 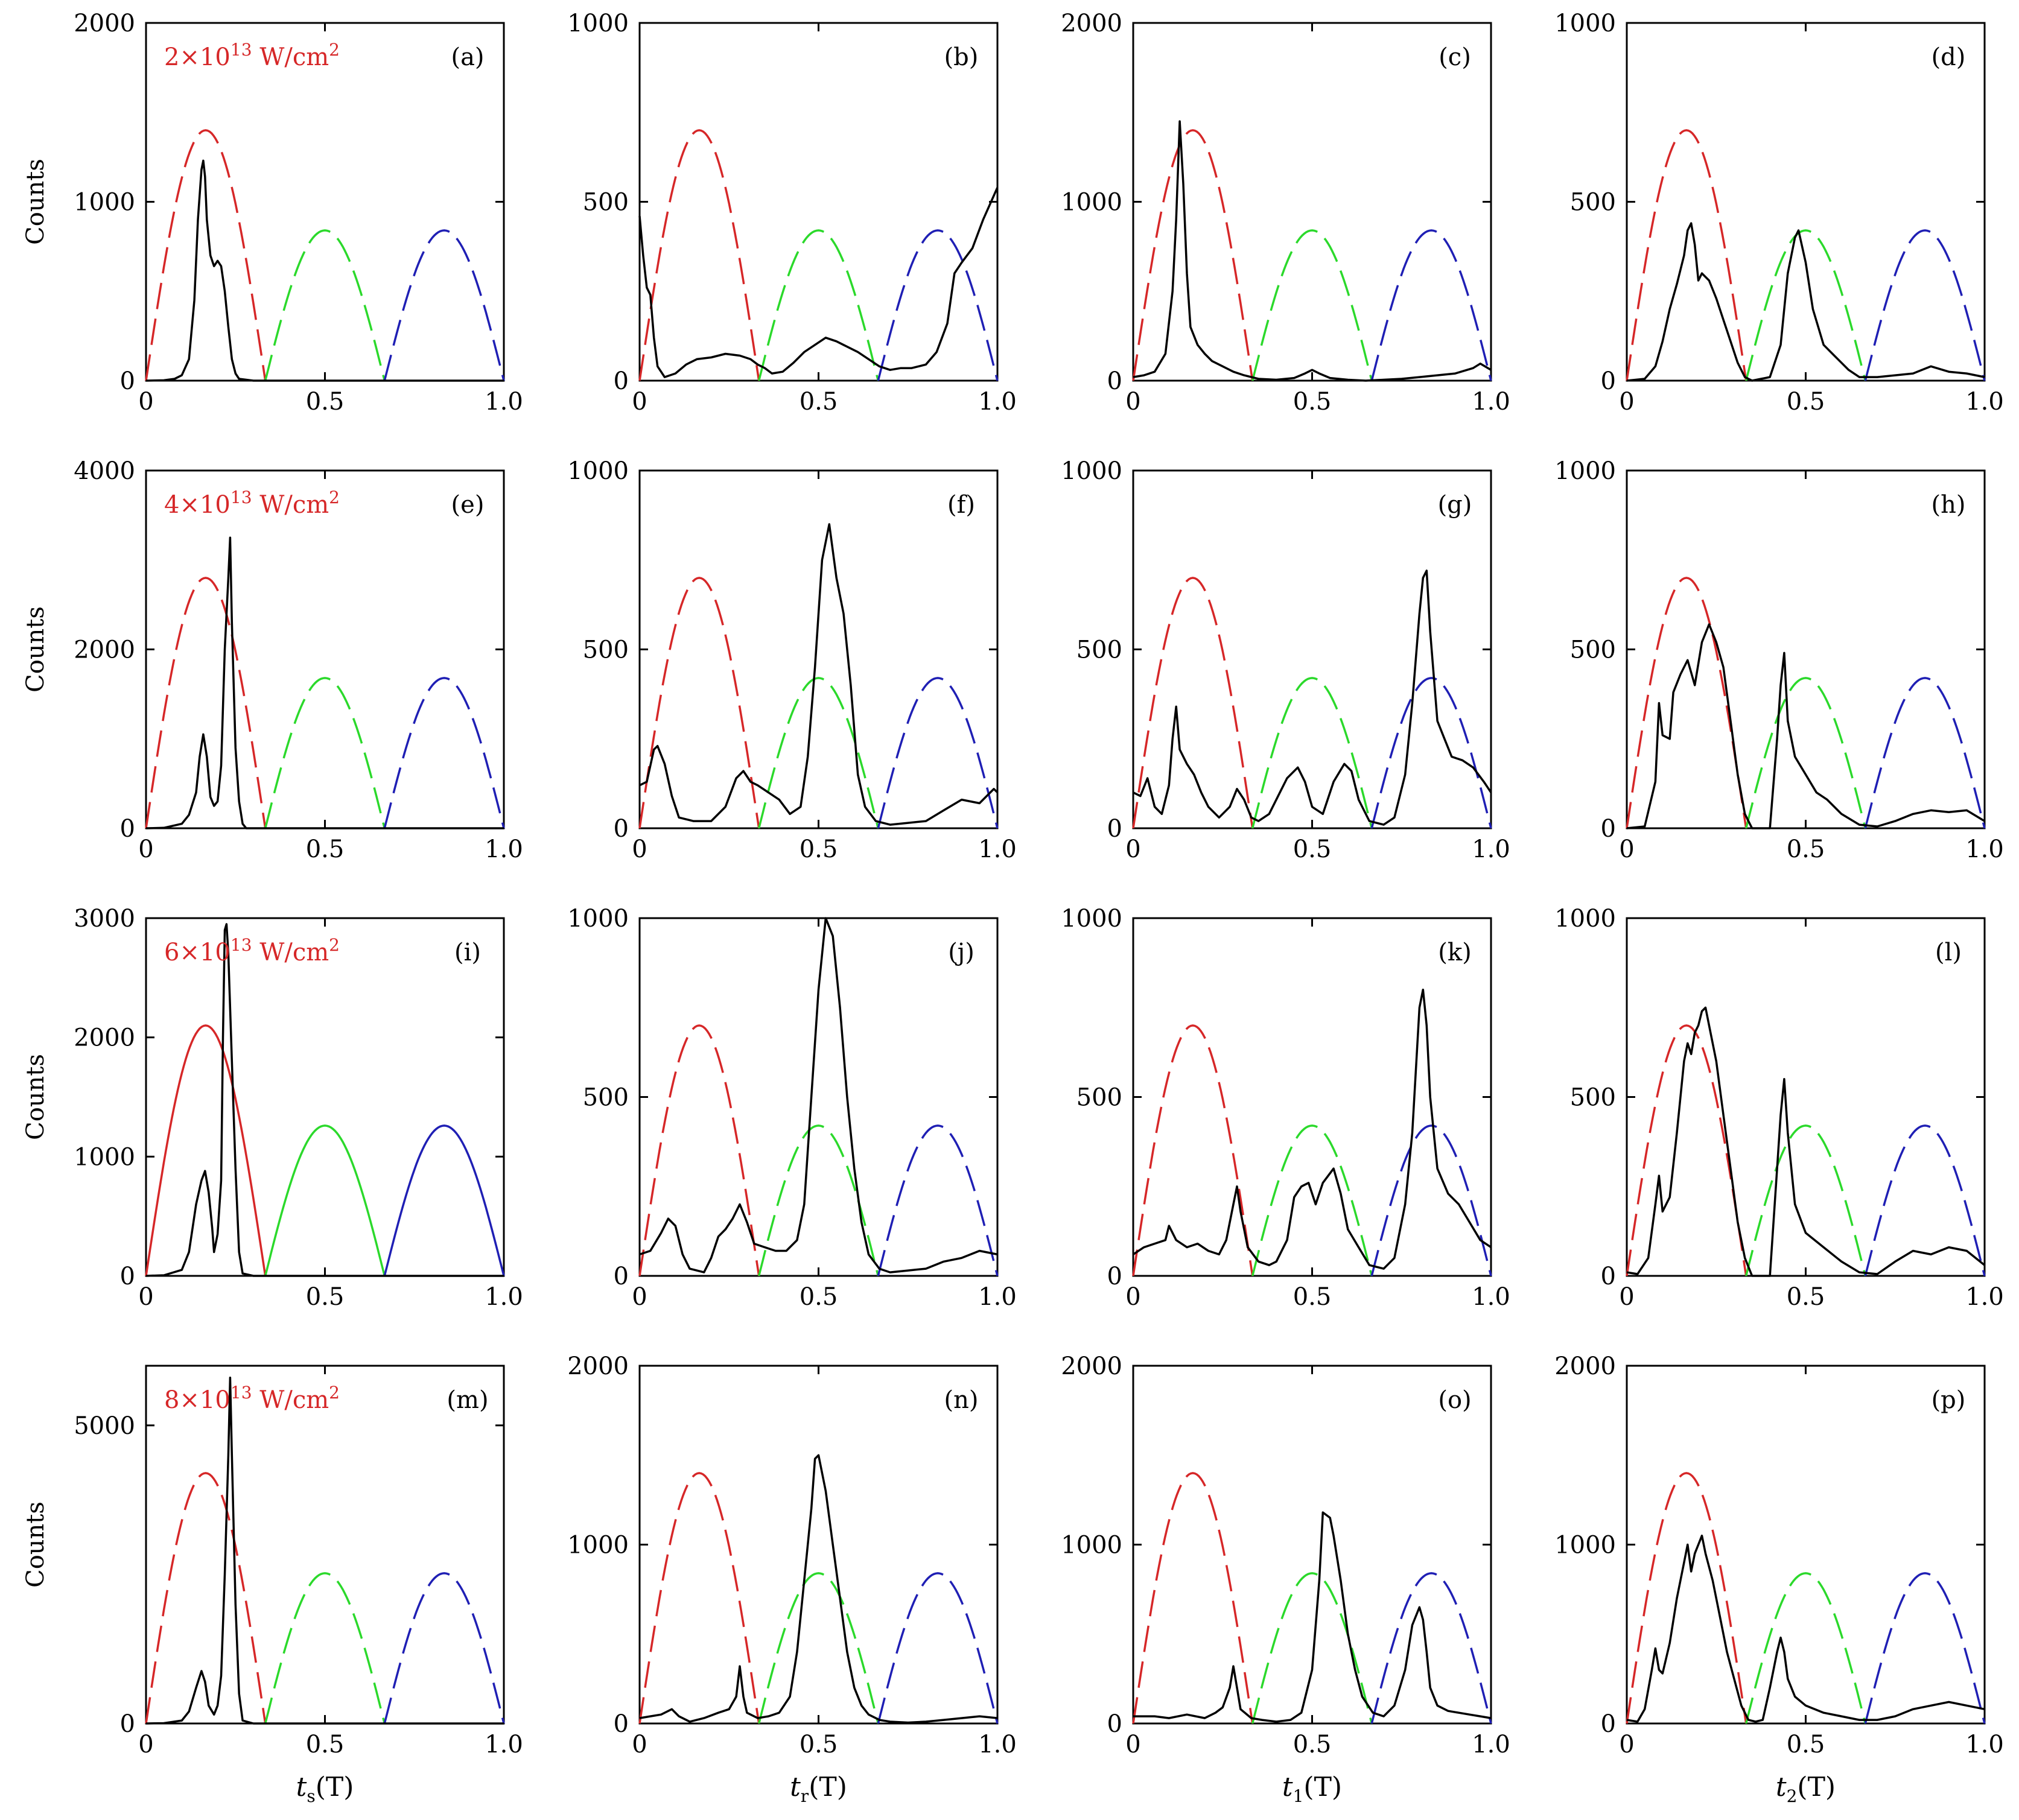 What do you see at coordinates (1298, 1796) in the screenshot?
I see `x-label-sub: 1` at bounding box center [1298, 1796].